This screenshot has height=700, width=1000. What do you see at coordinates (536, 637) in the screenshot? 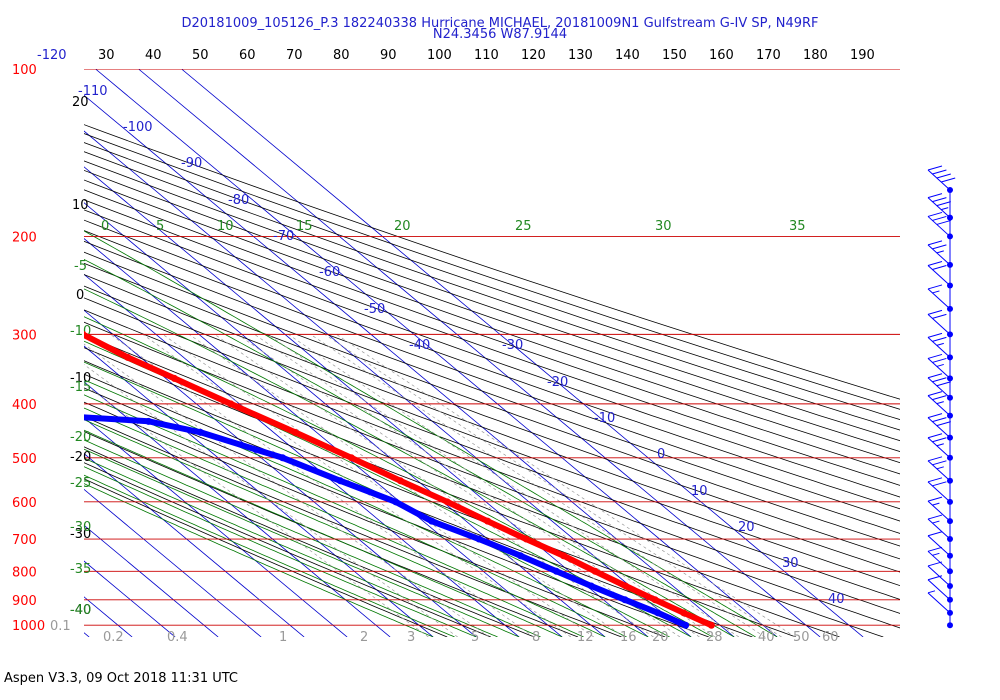
I see `mixing-ratio-label: 8` at bounding box center [536, 637].